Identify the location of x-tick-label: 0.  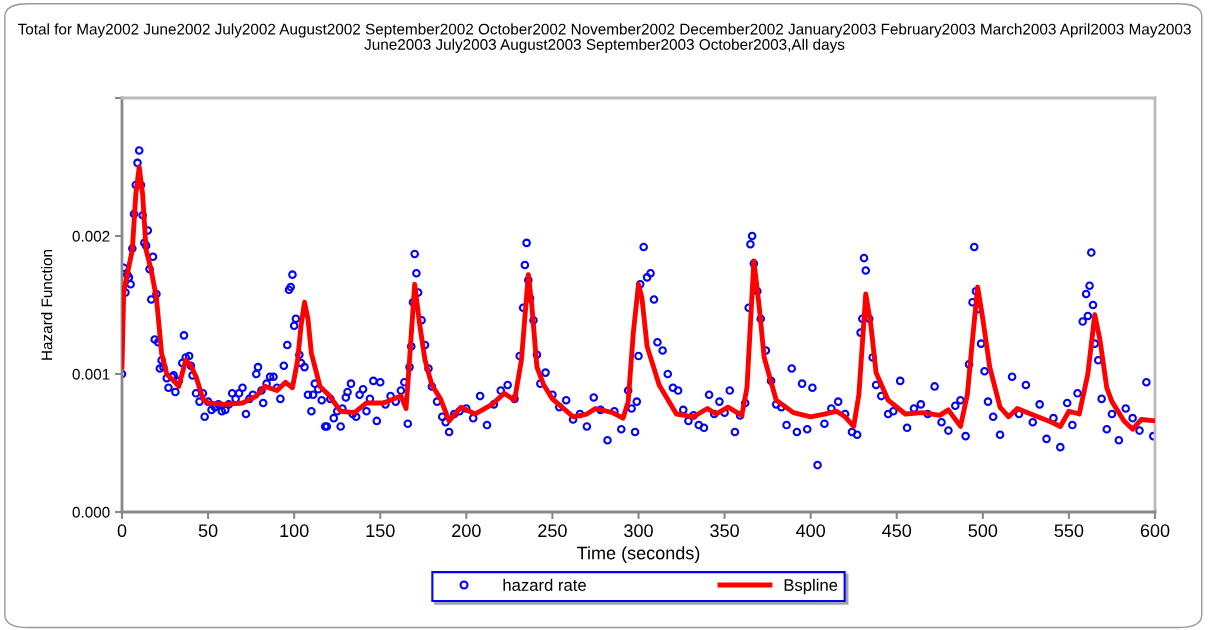
(122, 531).